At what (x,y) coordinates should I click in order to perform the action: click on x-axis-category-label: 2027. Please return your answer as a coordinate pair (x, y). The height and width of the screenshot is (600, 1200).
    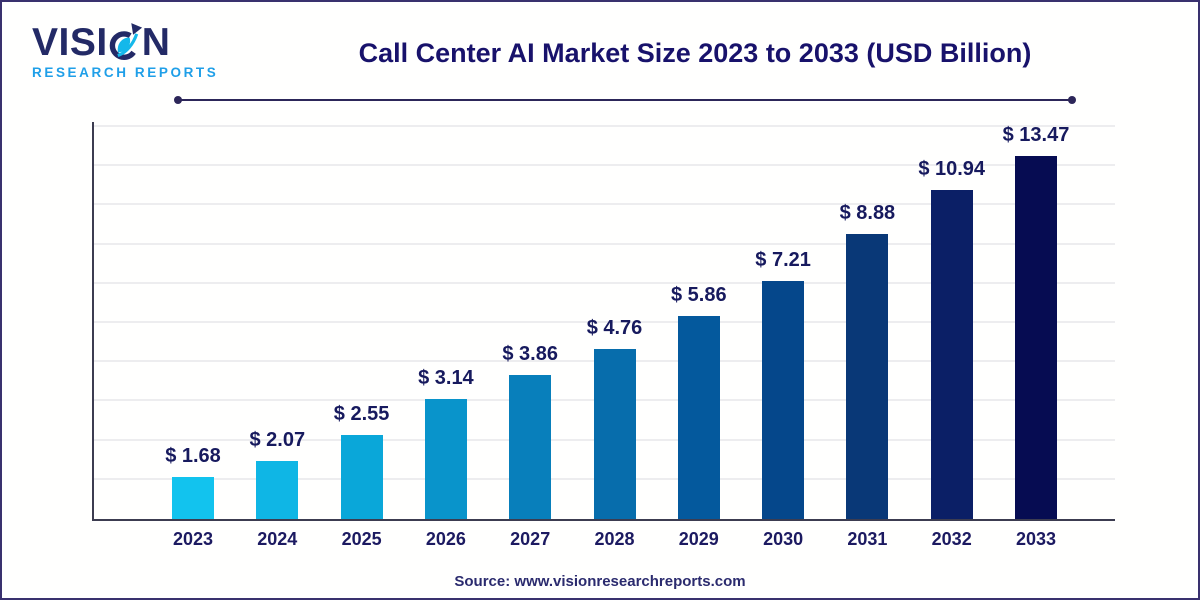
    Looking at the image, I should click on (530, 539).